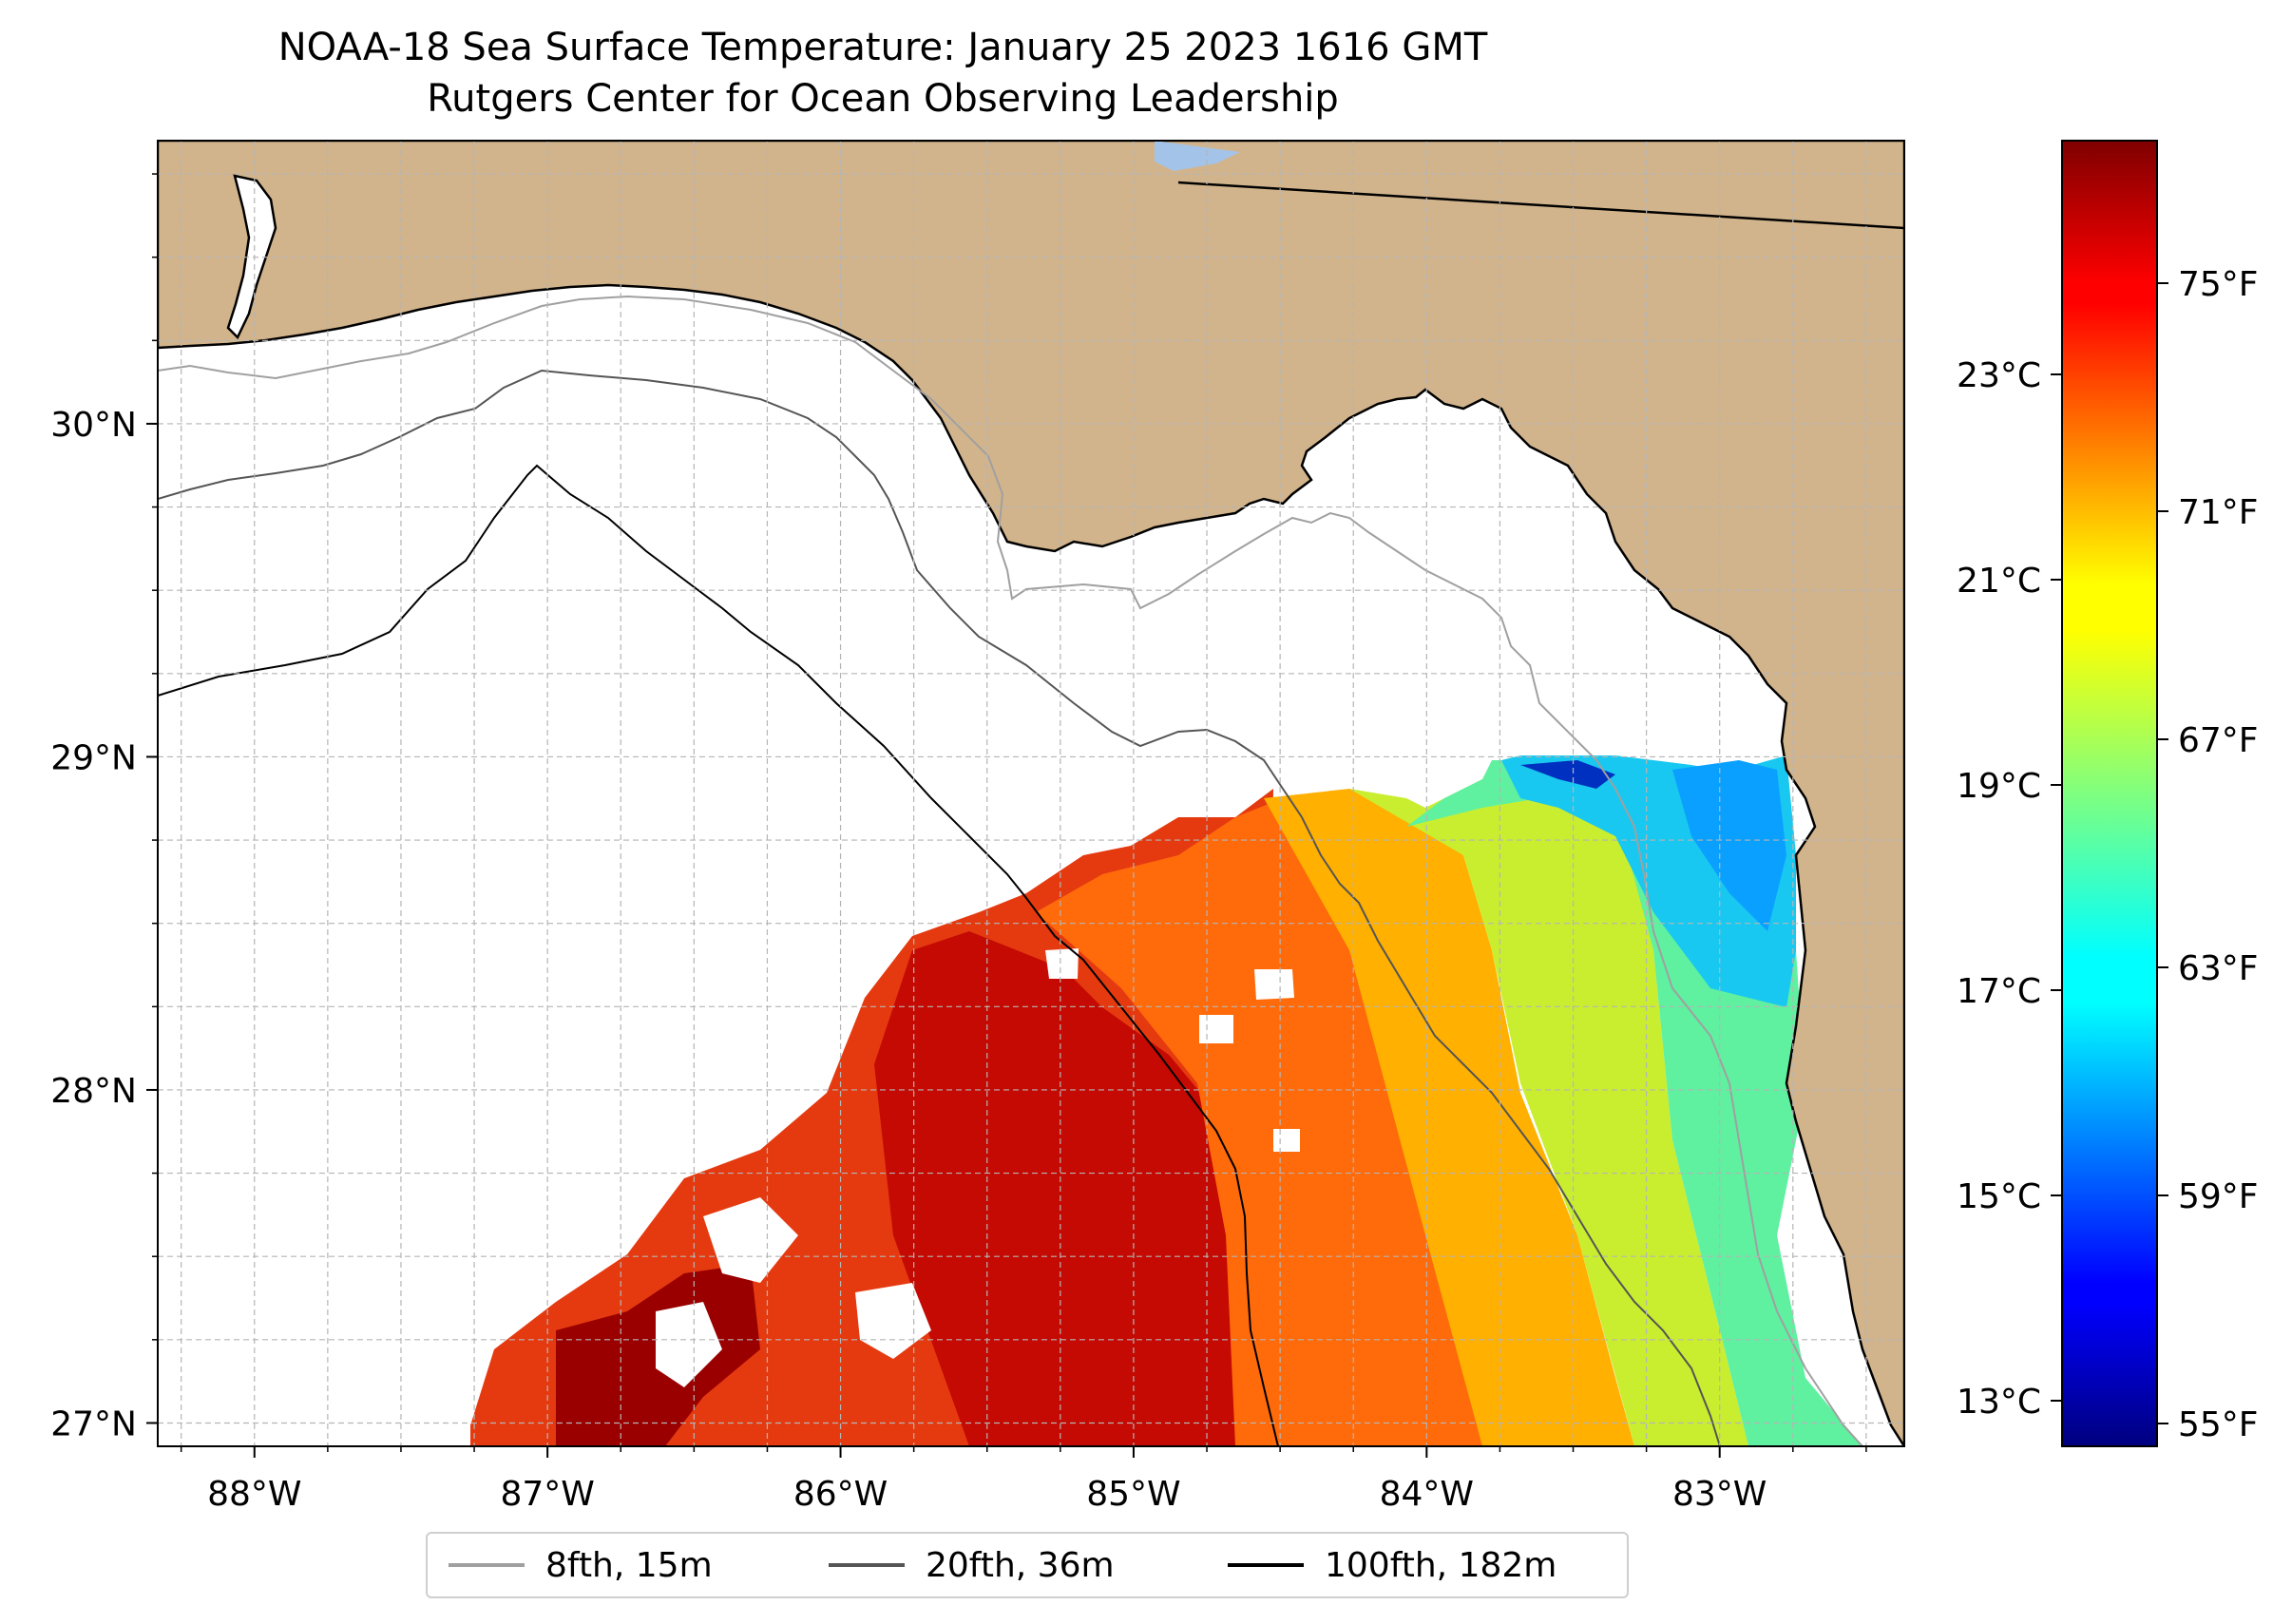 The height and width of the screenshot is (1624, 2292). What do you see at coordinates (2208, 854) in the screenshot?
I see `colorbar-fahrenheit-axis: 55°F 59°F 63°F 67°F 71°F 75°F` at bounding box center [2208, 854].